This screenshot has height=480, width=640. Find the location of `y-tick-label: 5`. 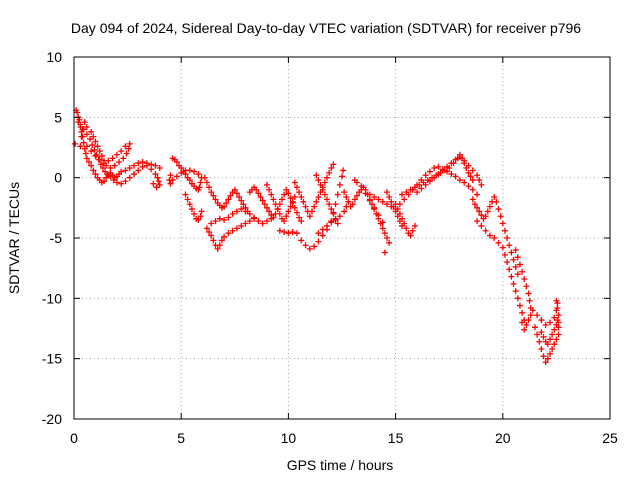

y-tick-label: 5 is located at coordinates (58, 117).